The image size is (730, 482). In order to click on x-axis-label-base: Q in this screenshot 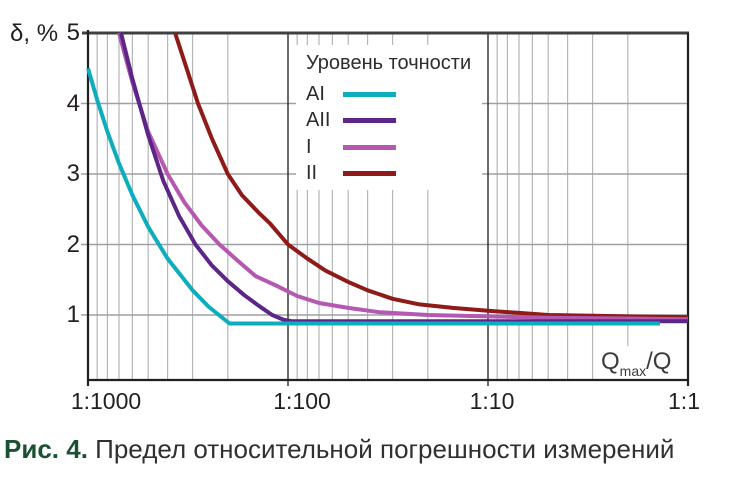, I will do `click(610, 361)`.